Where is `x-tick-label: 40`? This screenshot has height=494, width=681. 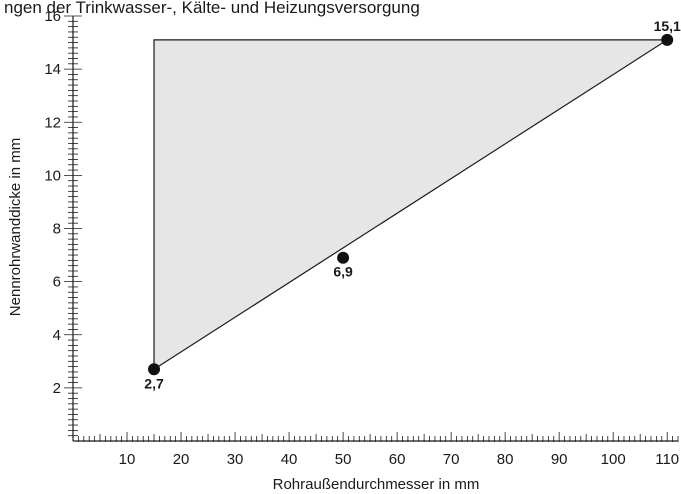 x-tick-label: 40 is located at coordinates (289, 459).